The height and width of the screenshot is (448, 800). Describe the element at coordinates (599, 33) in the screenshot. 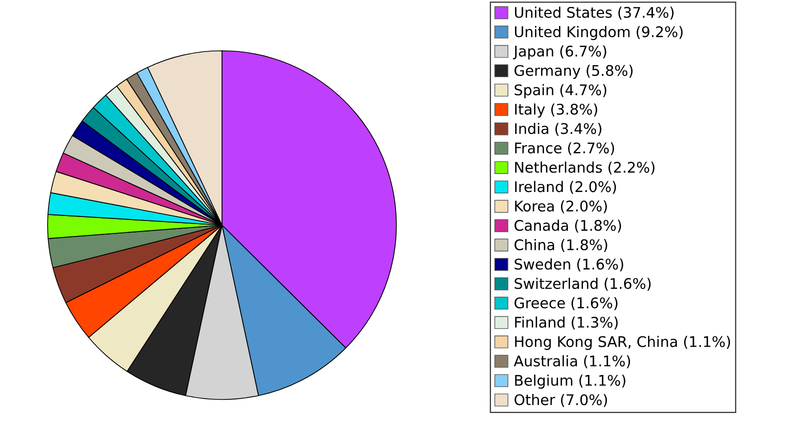

I see `legend-label: United Kingdom (9.2%)` at that location.